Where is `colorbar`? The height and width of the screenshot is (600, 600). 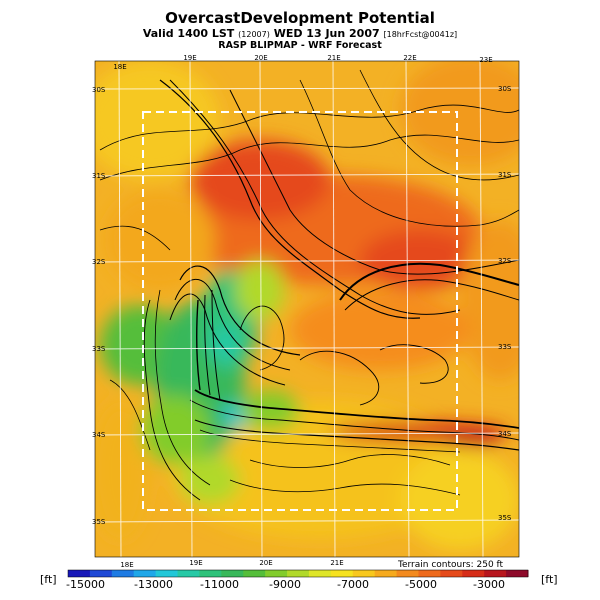 colorbar is located at coordinates (298, 573).